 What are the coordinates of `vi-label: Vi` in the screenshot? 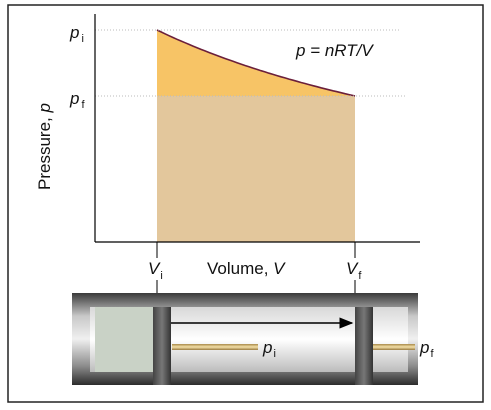 It's located at (155, 270).